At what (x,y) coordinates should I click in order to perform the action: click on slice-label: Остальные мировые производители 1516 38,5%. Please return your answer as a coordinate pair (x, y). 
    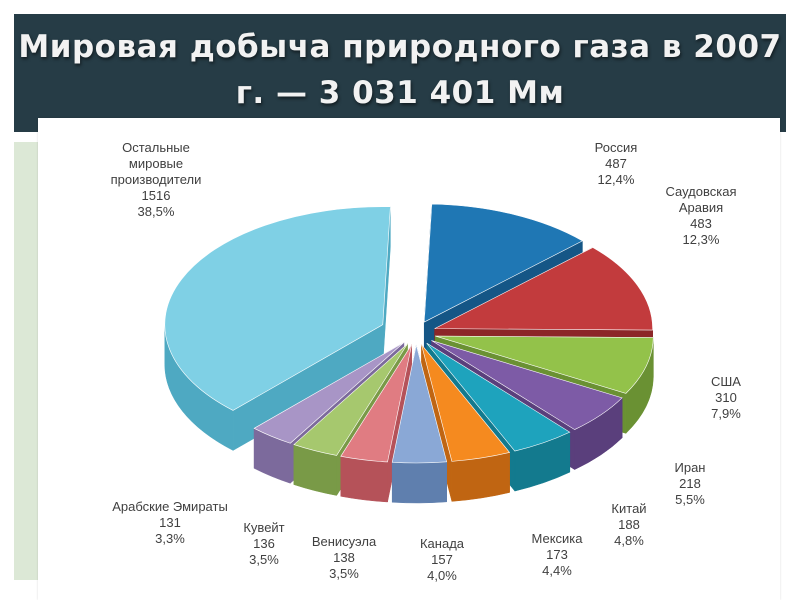
    Looking at the image, I should click on (156, 180).